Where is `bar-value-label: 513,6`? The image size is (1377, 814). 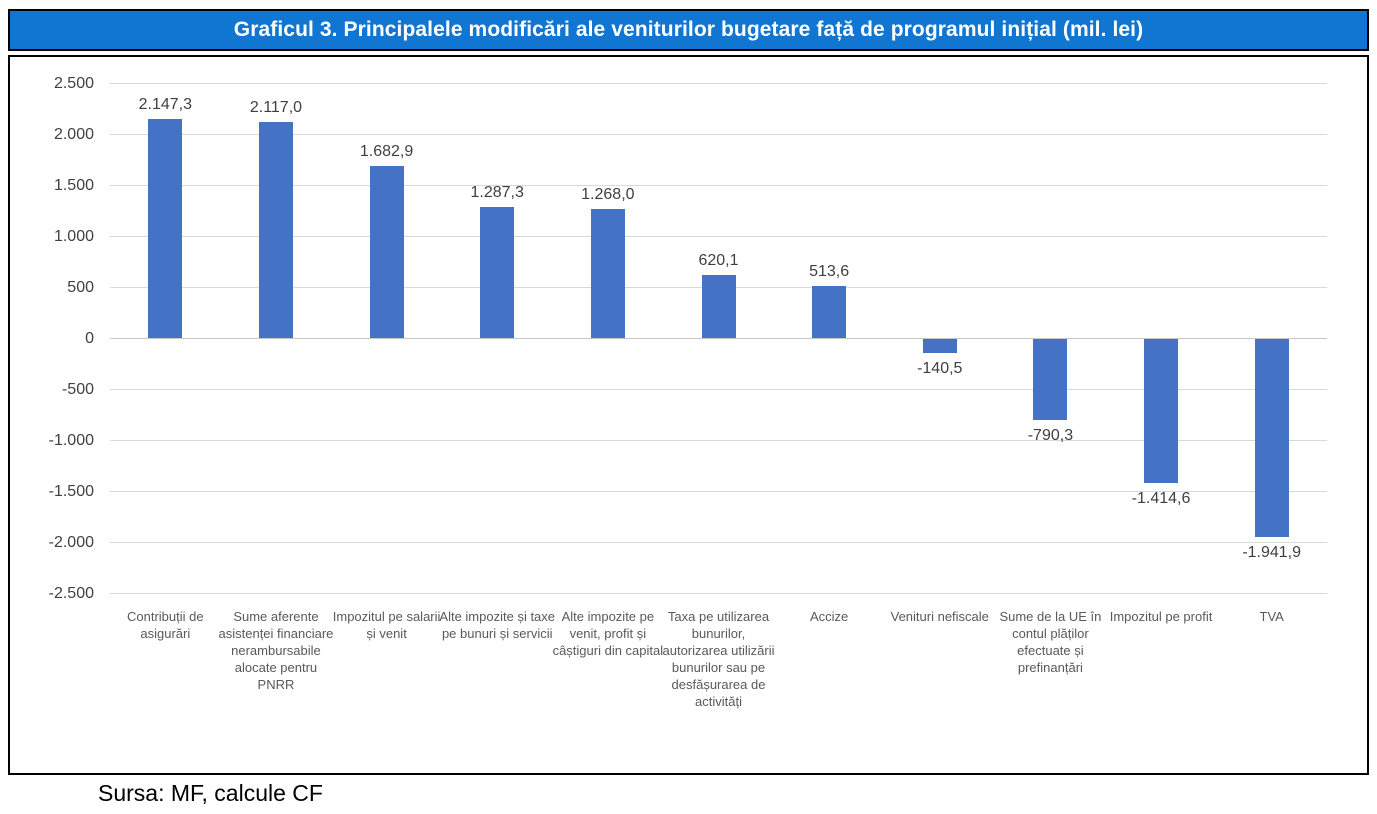
bar-value-label: 513,6 is located at coordinates (829, 271).